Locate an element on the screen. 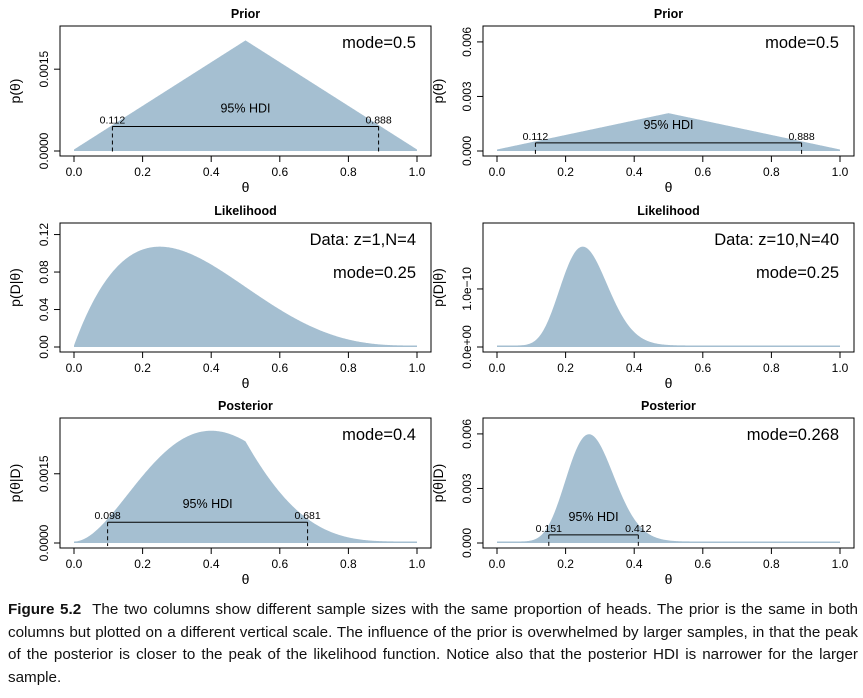  caption-label: Figure 5.2 is located at coordinates (45, 609).